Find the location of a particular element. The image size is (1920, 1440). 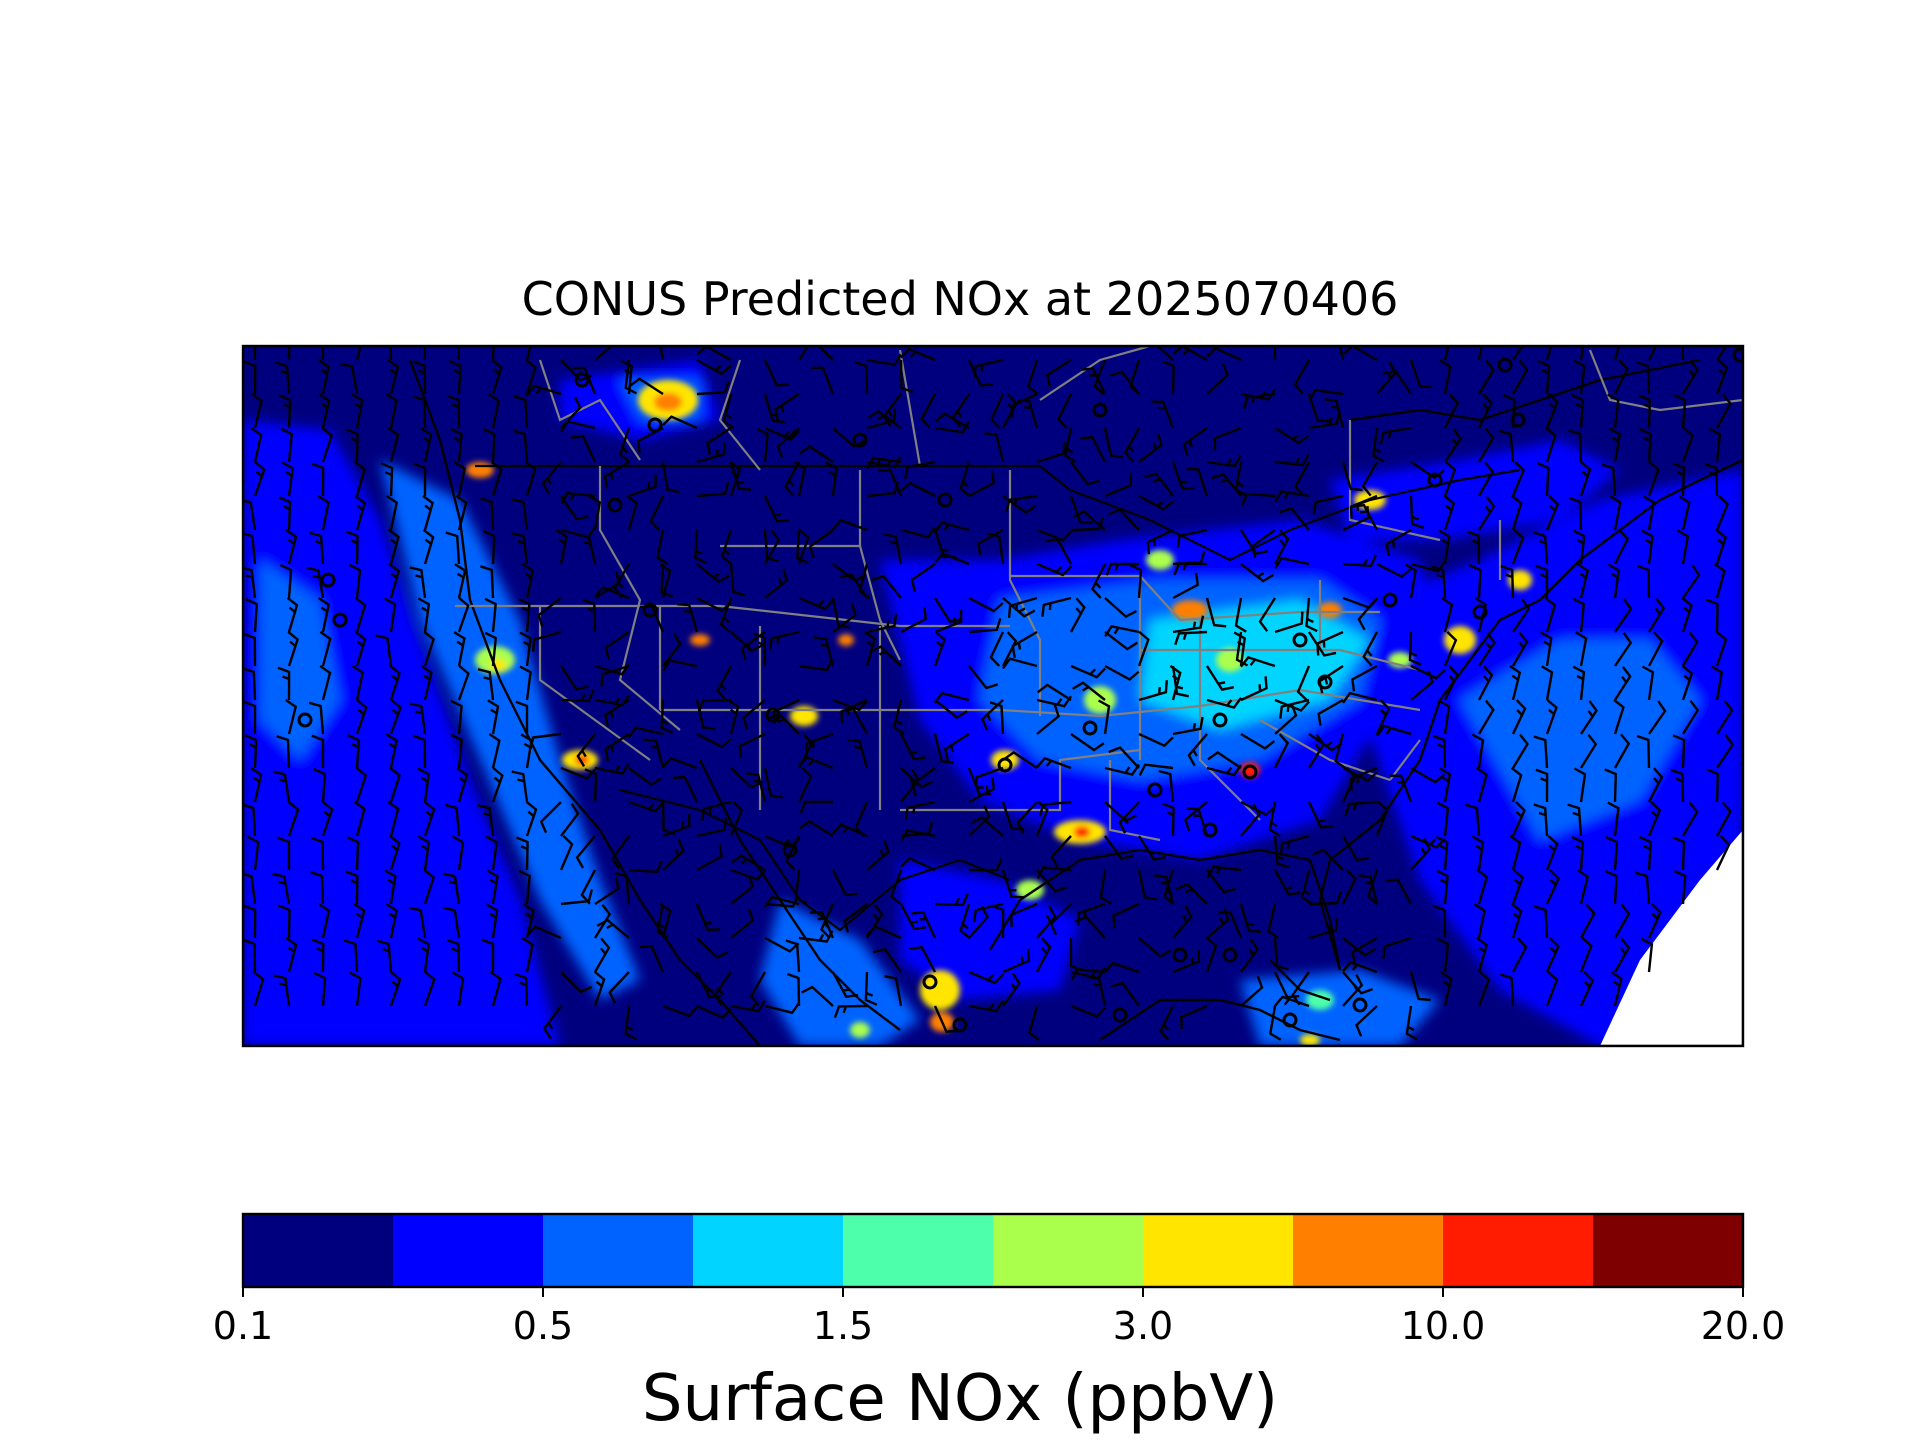

colorbar-tick-label: 0.1 is located at coordinates (243, 1326).